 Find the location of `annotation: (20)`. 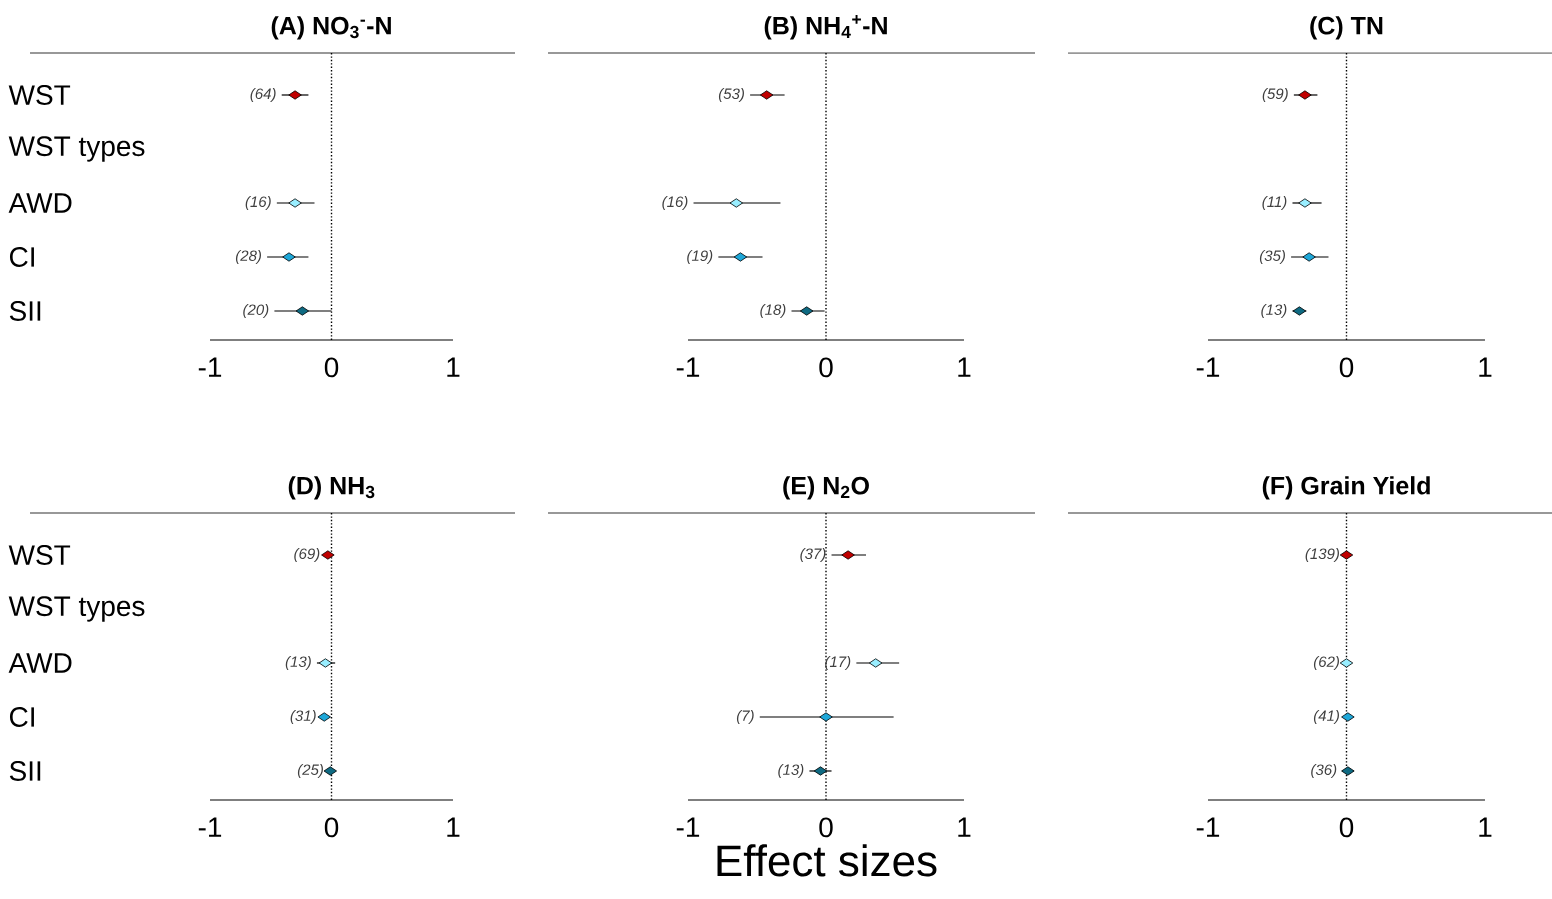

annotation: (20) is located at coordinates (256, 311).